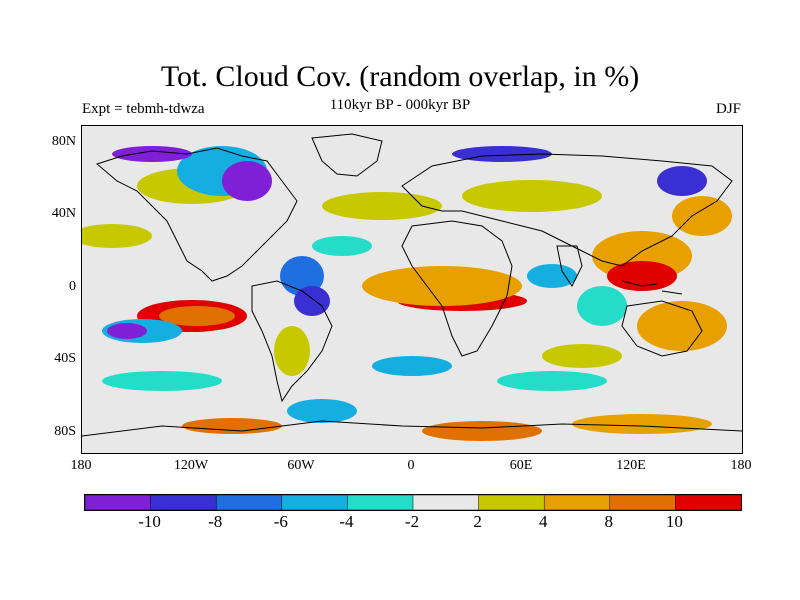 The width and height of the screenshot is (800, 600). What do you see at coordinates (191, 465) in the screenshot?
I see `lon-label-120w: 120W` at bounding box center [191, 465].